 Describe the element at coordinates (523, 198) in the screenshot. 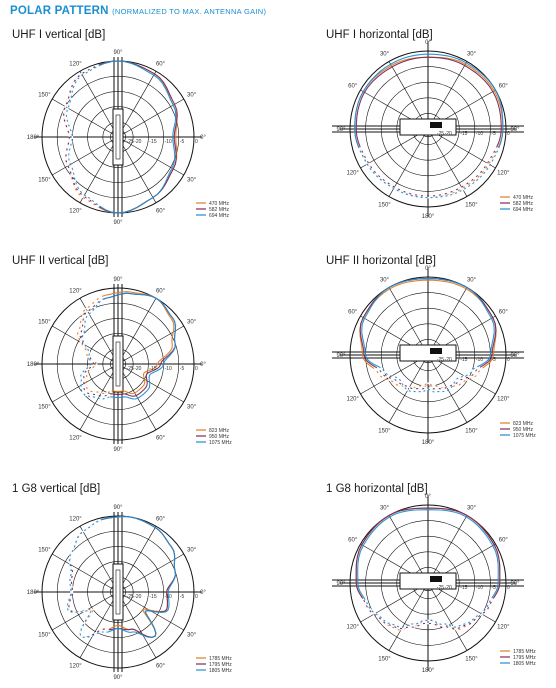

I see `legend-label-1: 470 MHz` at that location.